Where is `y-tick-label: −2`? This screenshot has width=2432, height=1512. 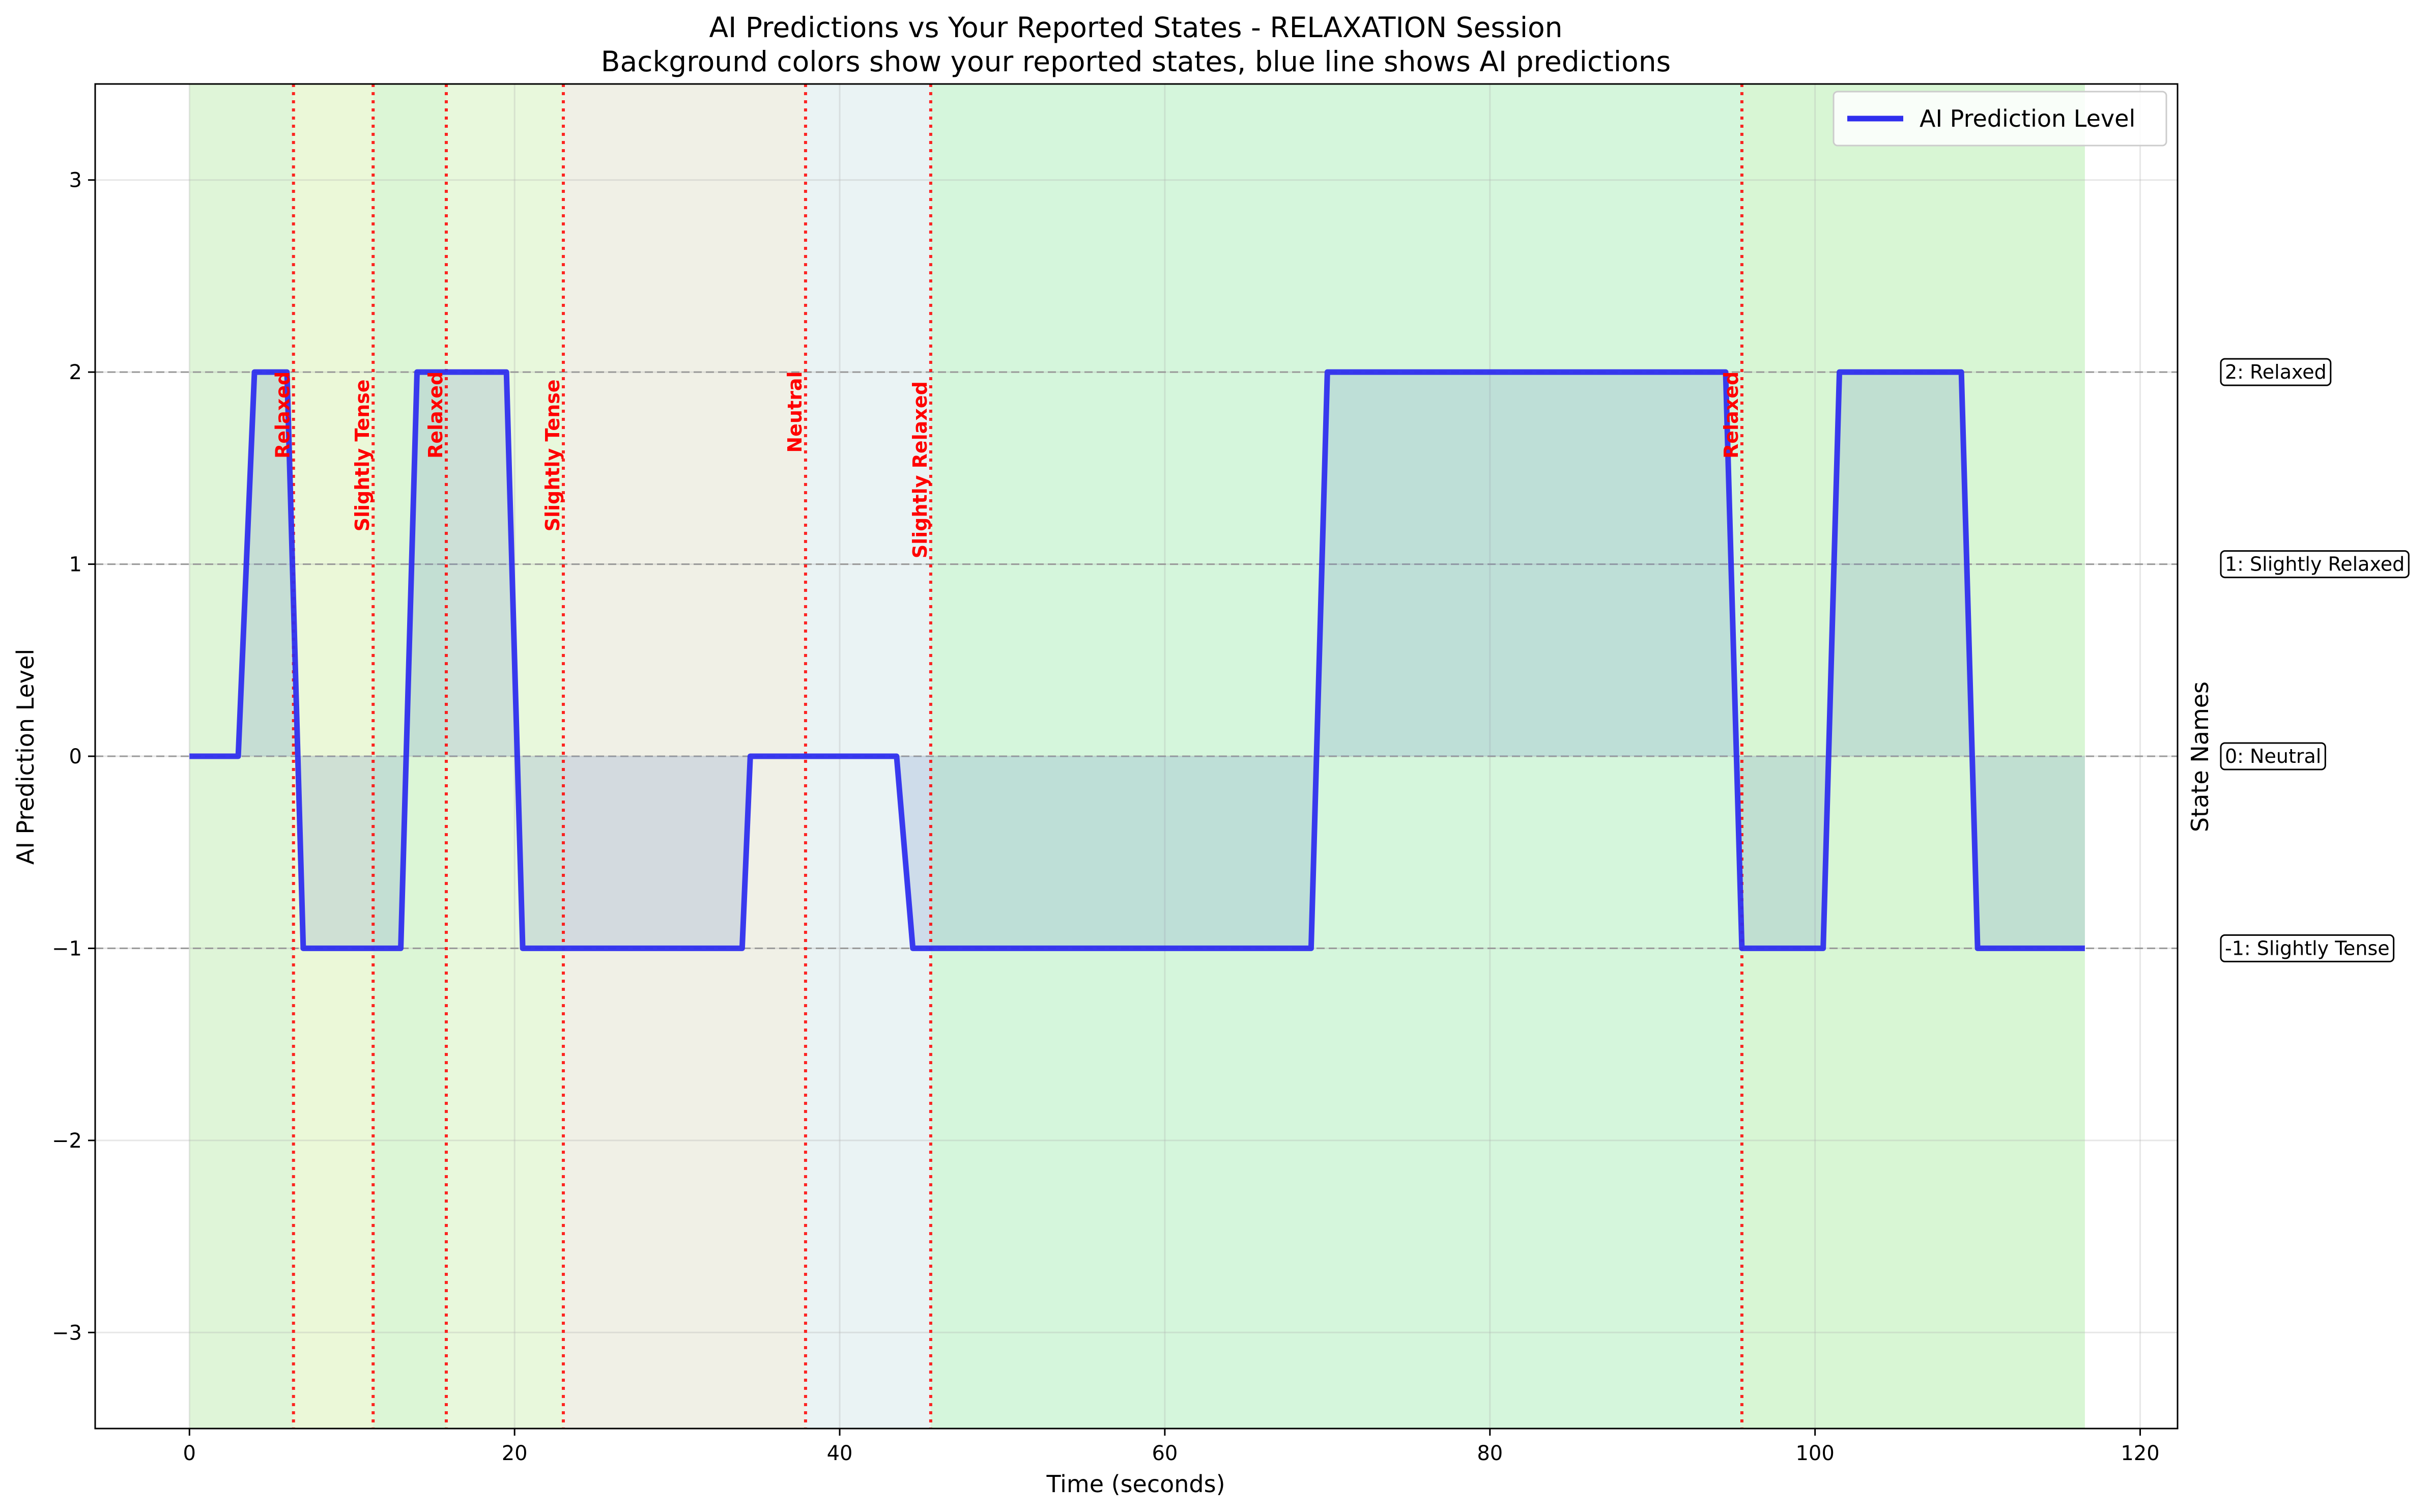
y-tick-label: −2 is located at coordinates (67, 1141).